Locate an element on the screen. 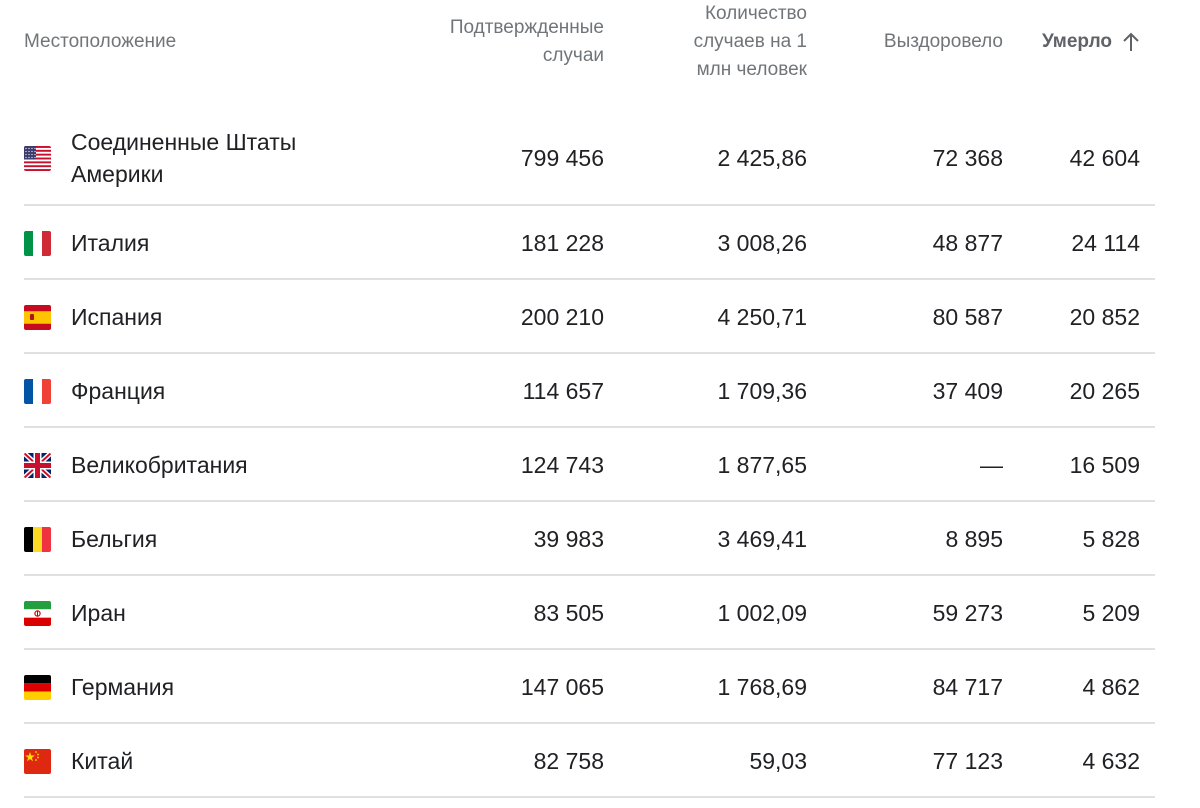 This screenshot has width=1200, height=808. country-name-line: Америки is located at coordinates (117, 174).